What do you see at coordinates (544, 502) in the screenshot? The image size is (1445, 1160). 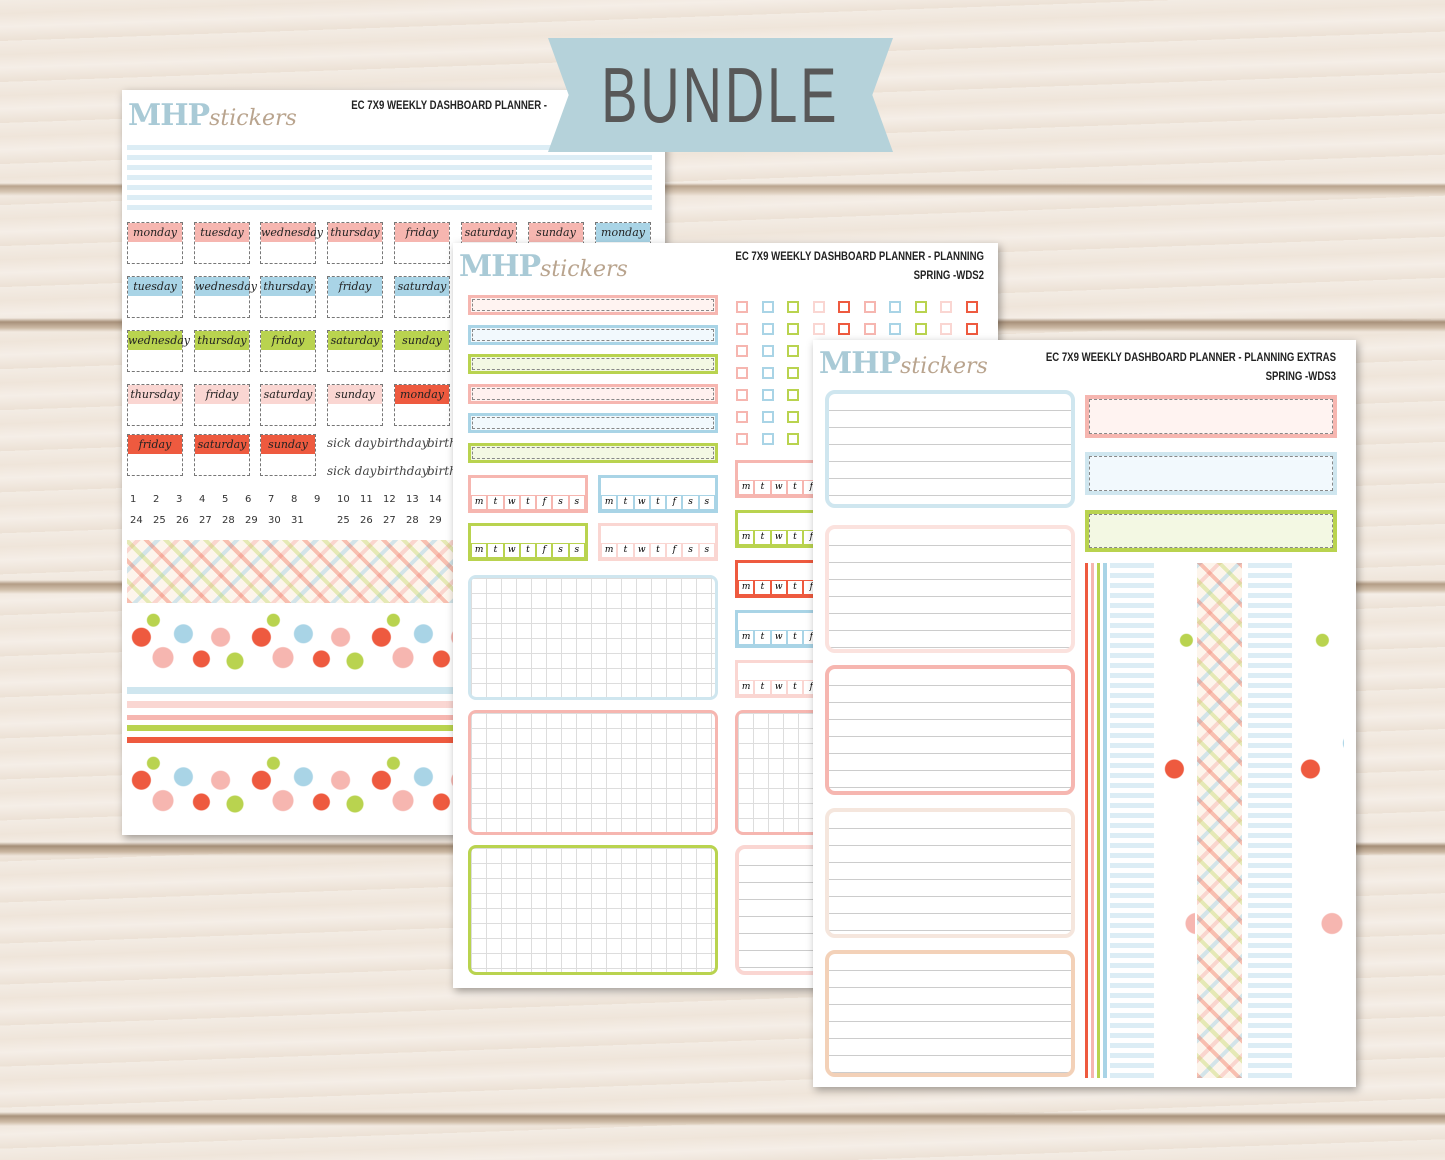 I see `weekday-letter: f` at bounding box center [544, 502].